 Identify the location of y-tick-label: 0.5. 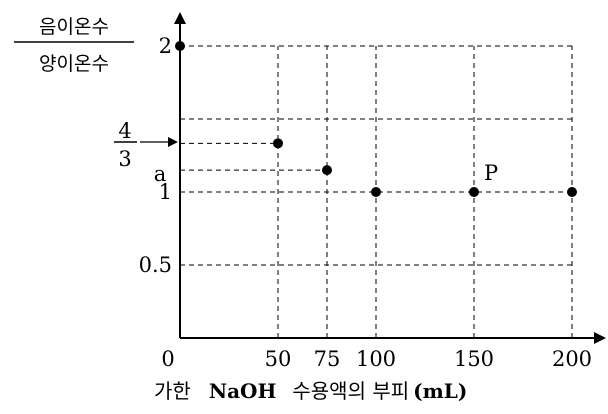
(155, 265).